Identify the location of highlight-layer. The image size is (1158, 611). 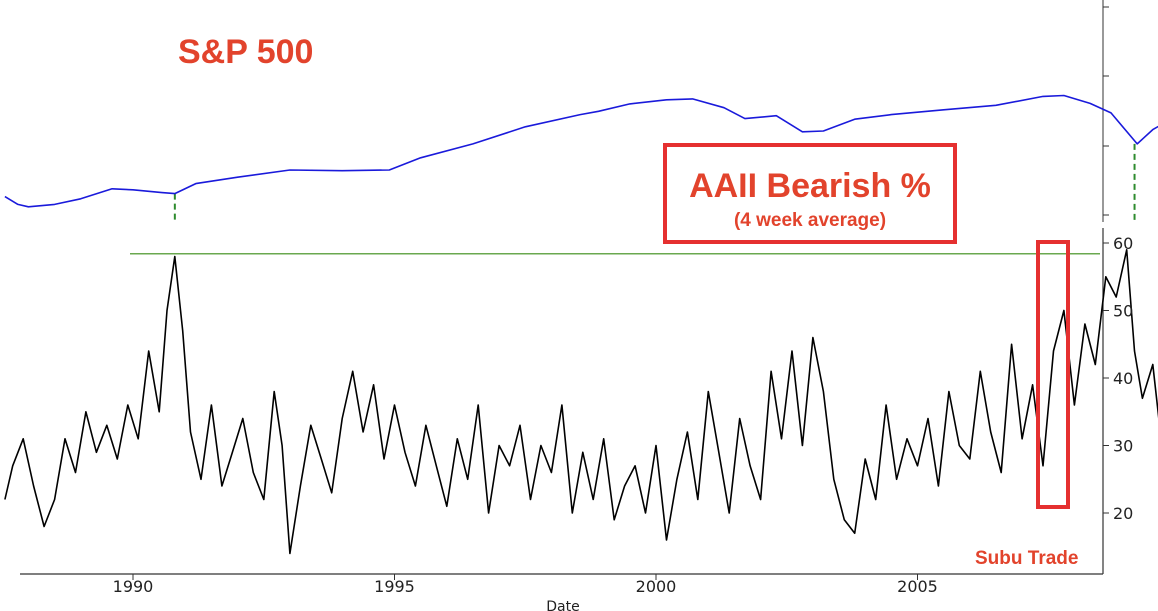
(1053, 374).